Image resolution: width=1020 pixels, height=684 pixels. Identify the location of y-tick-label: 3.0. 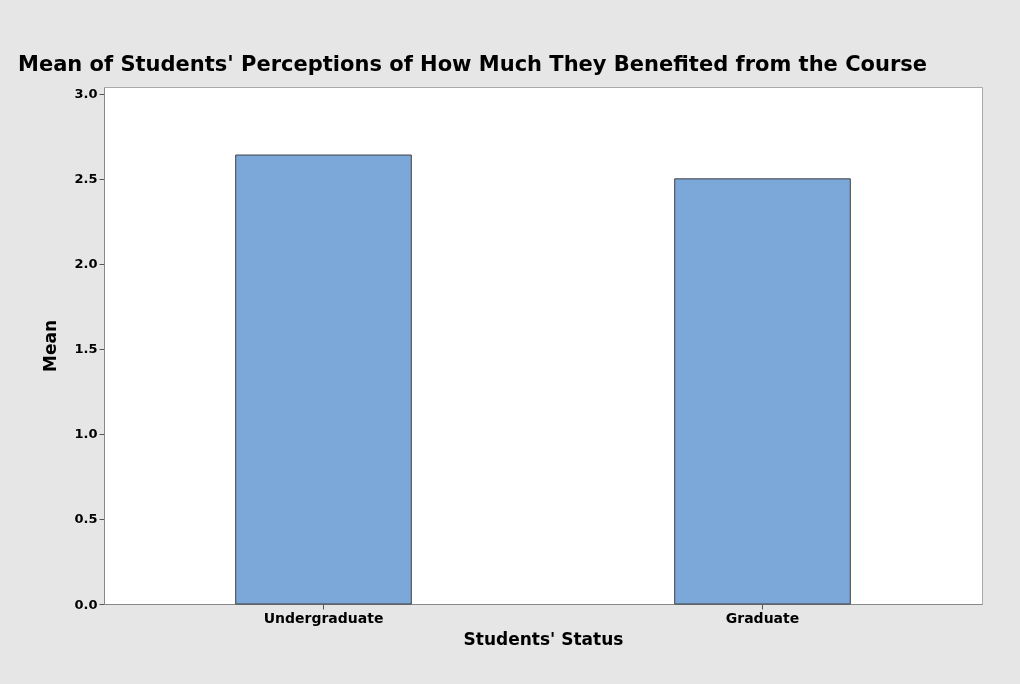
(86, 94).